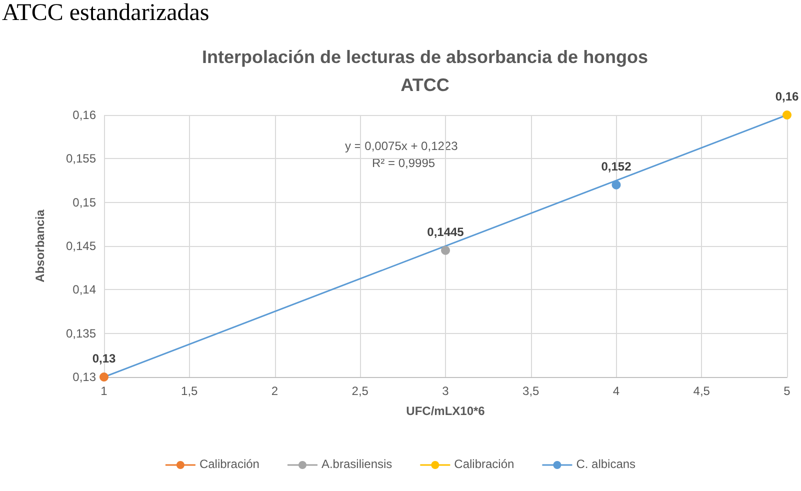 The height and width of the screenshot is (491, 801). I want to click on x-tick-label: 2,5, so click(360, 391).